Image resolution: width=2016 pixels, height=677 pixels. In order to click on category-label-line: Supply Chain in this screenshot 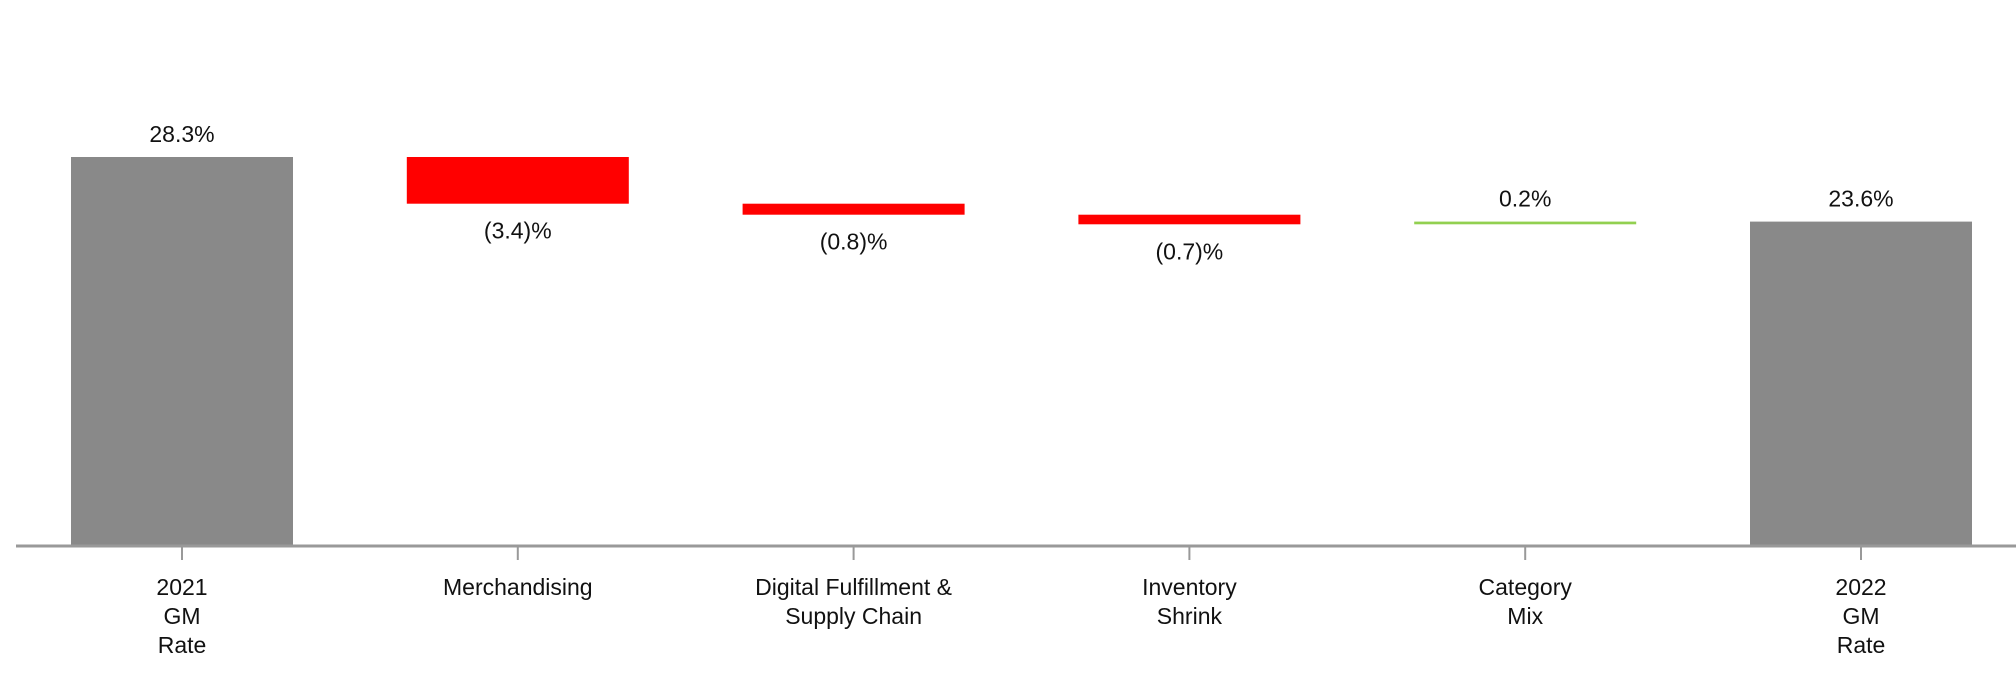, I will do `click(853, 616)`.